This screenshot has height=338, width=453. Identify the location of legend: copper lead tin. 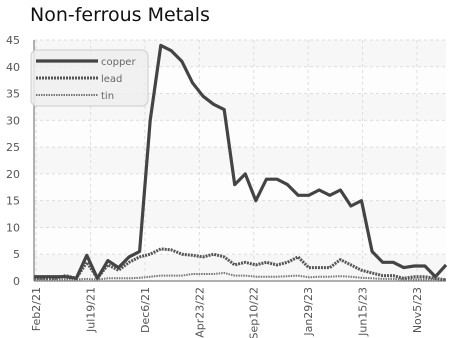
(89, 78).